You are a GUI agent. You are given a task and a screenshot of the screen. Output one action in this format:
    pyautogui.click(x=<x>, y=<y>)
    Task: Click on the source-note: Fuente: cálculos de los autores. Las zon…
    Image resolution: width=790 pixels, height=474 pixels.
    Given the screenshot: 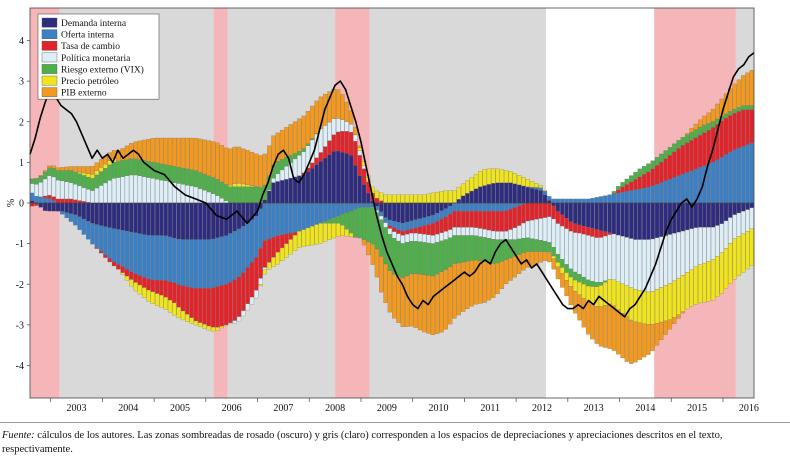 What is the action you would take?
    pyautogui.click(x=392, y=443)
    